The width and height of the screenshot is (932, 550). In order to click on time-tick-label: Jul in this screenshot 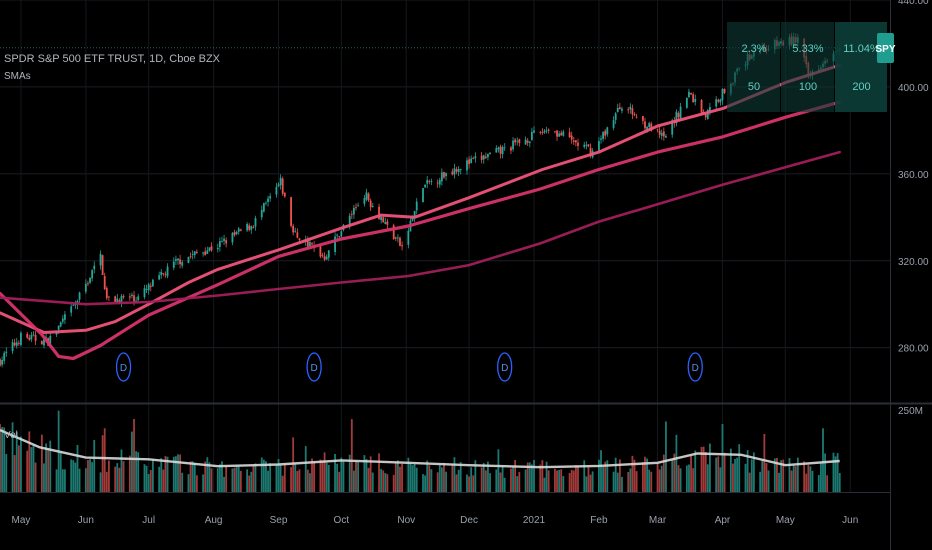, I will do `click(148, 520)`.